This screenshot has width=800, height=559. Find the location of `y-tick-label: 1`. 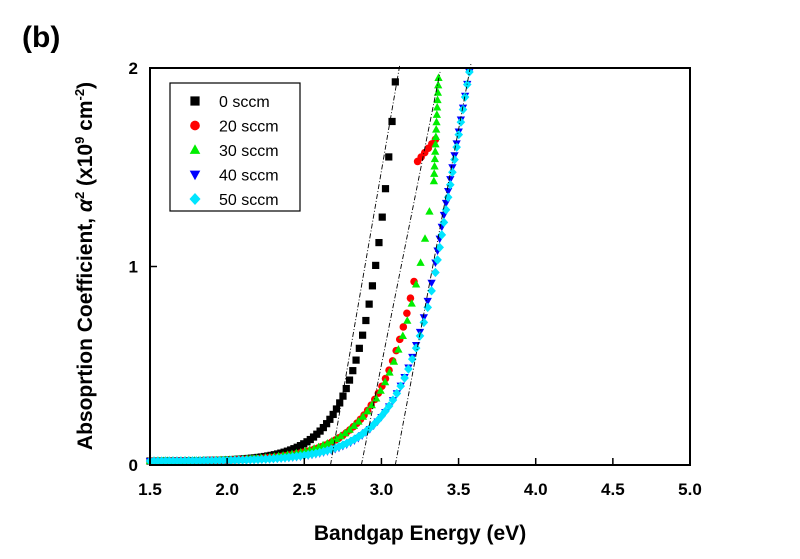

y-tick-label: 1 is located at coordinates (133, 267).